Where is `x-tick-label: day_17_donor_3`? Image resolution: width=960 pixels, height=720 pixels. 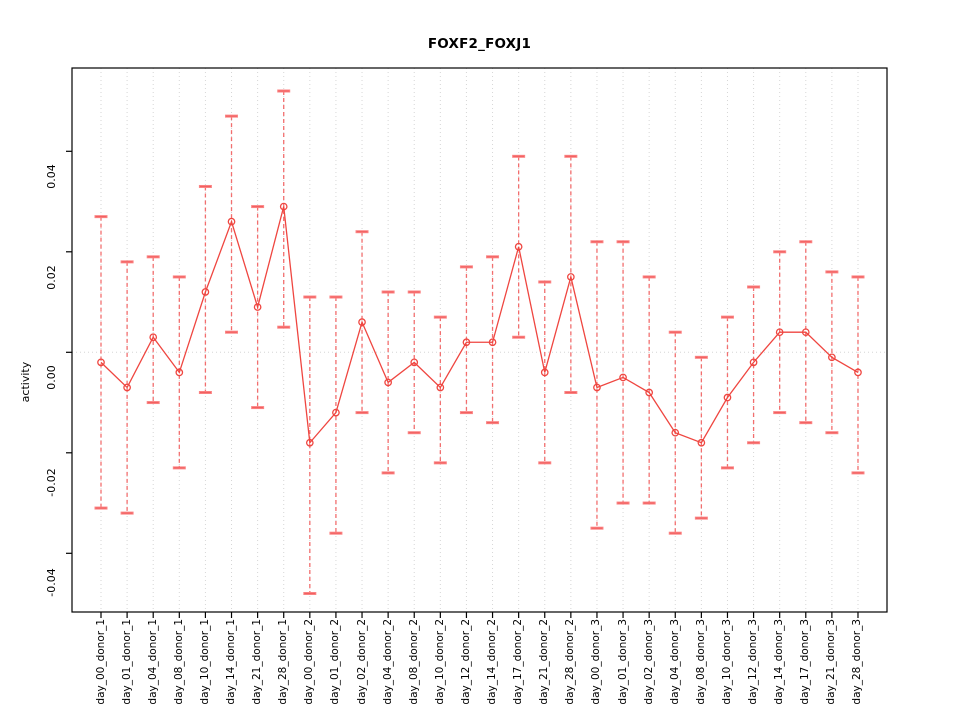
x-tick-label: day_17_donor_3 is located at coordinates (805, 663).